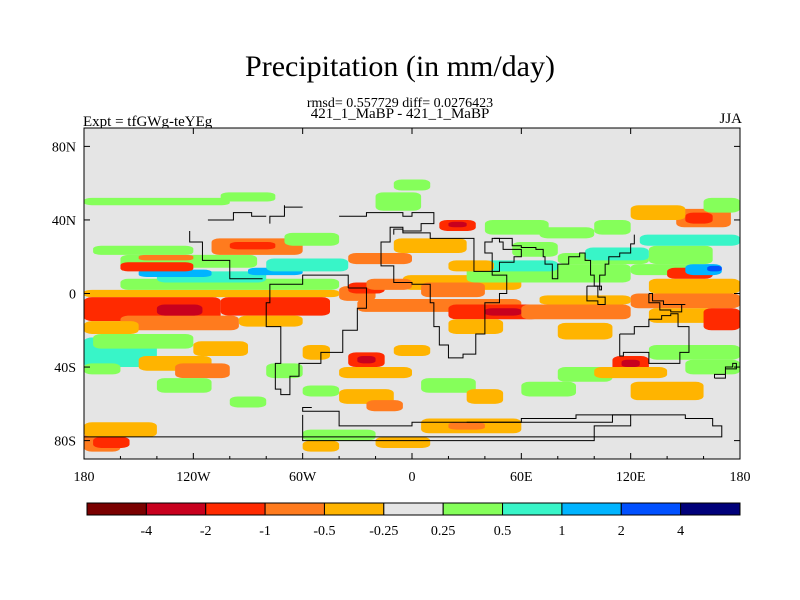 This screenshot has width=800, height=600. What do you see at coordinates (64, 221) in the screenshot?
I see `y-tick-label: 40N` at bounding box center [64, 221].